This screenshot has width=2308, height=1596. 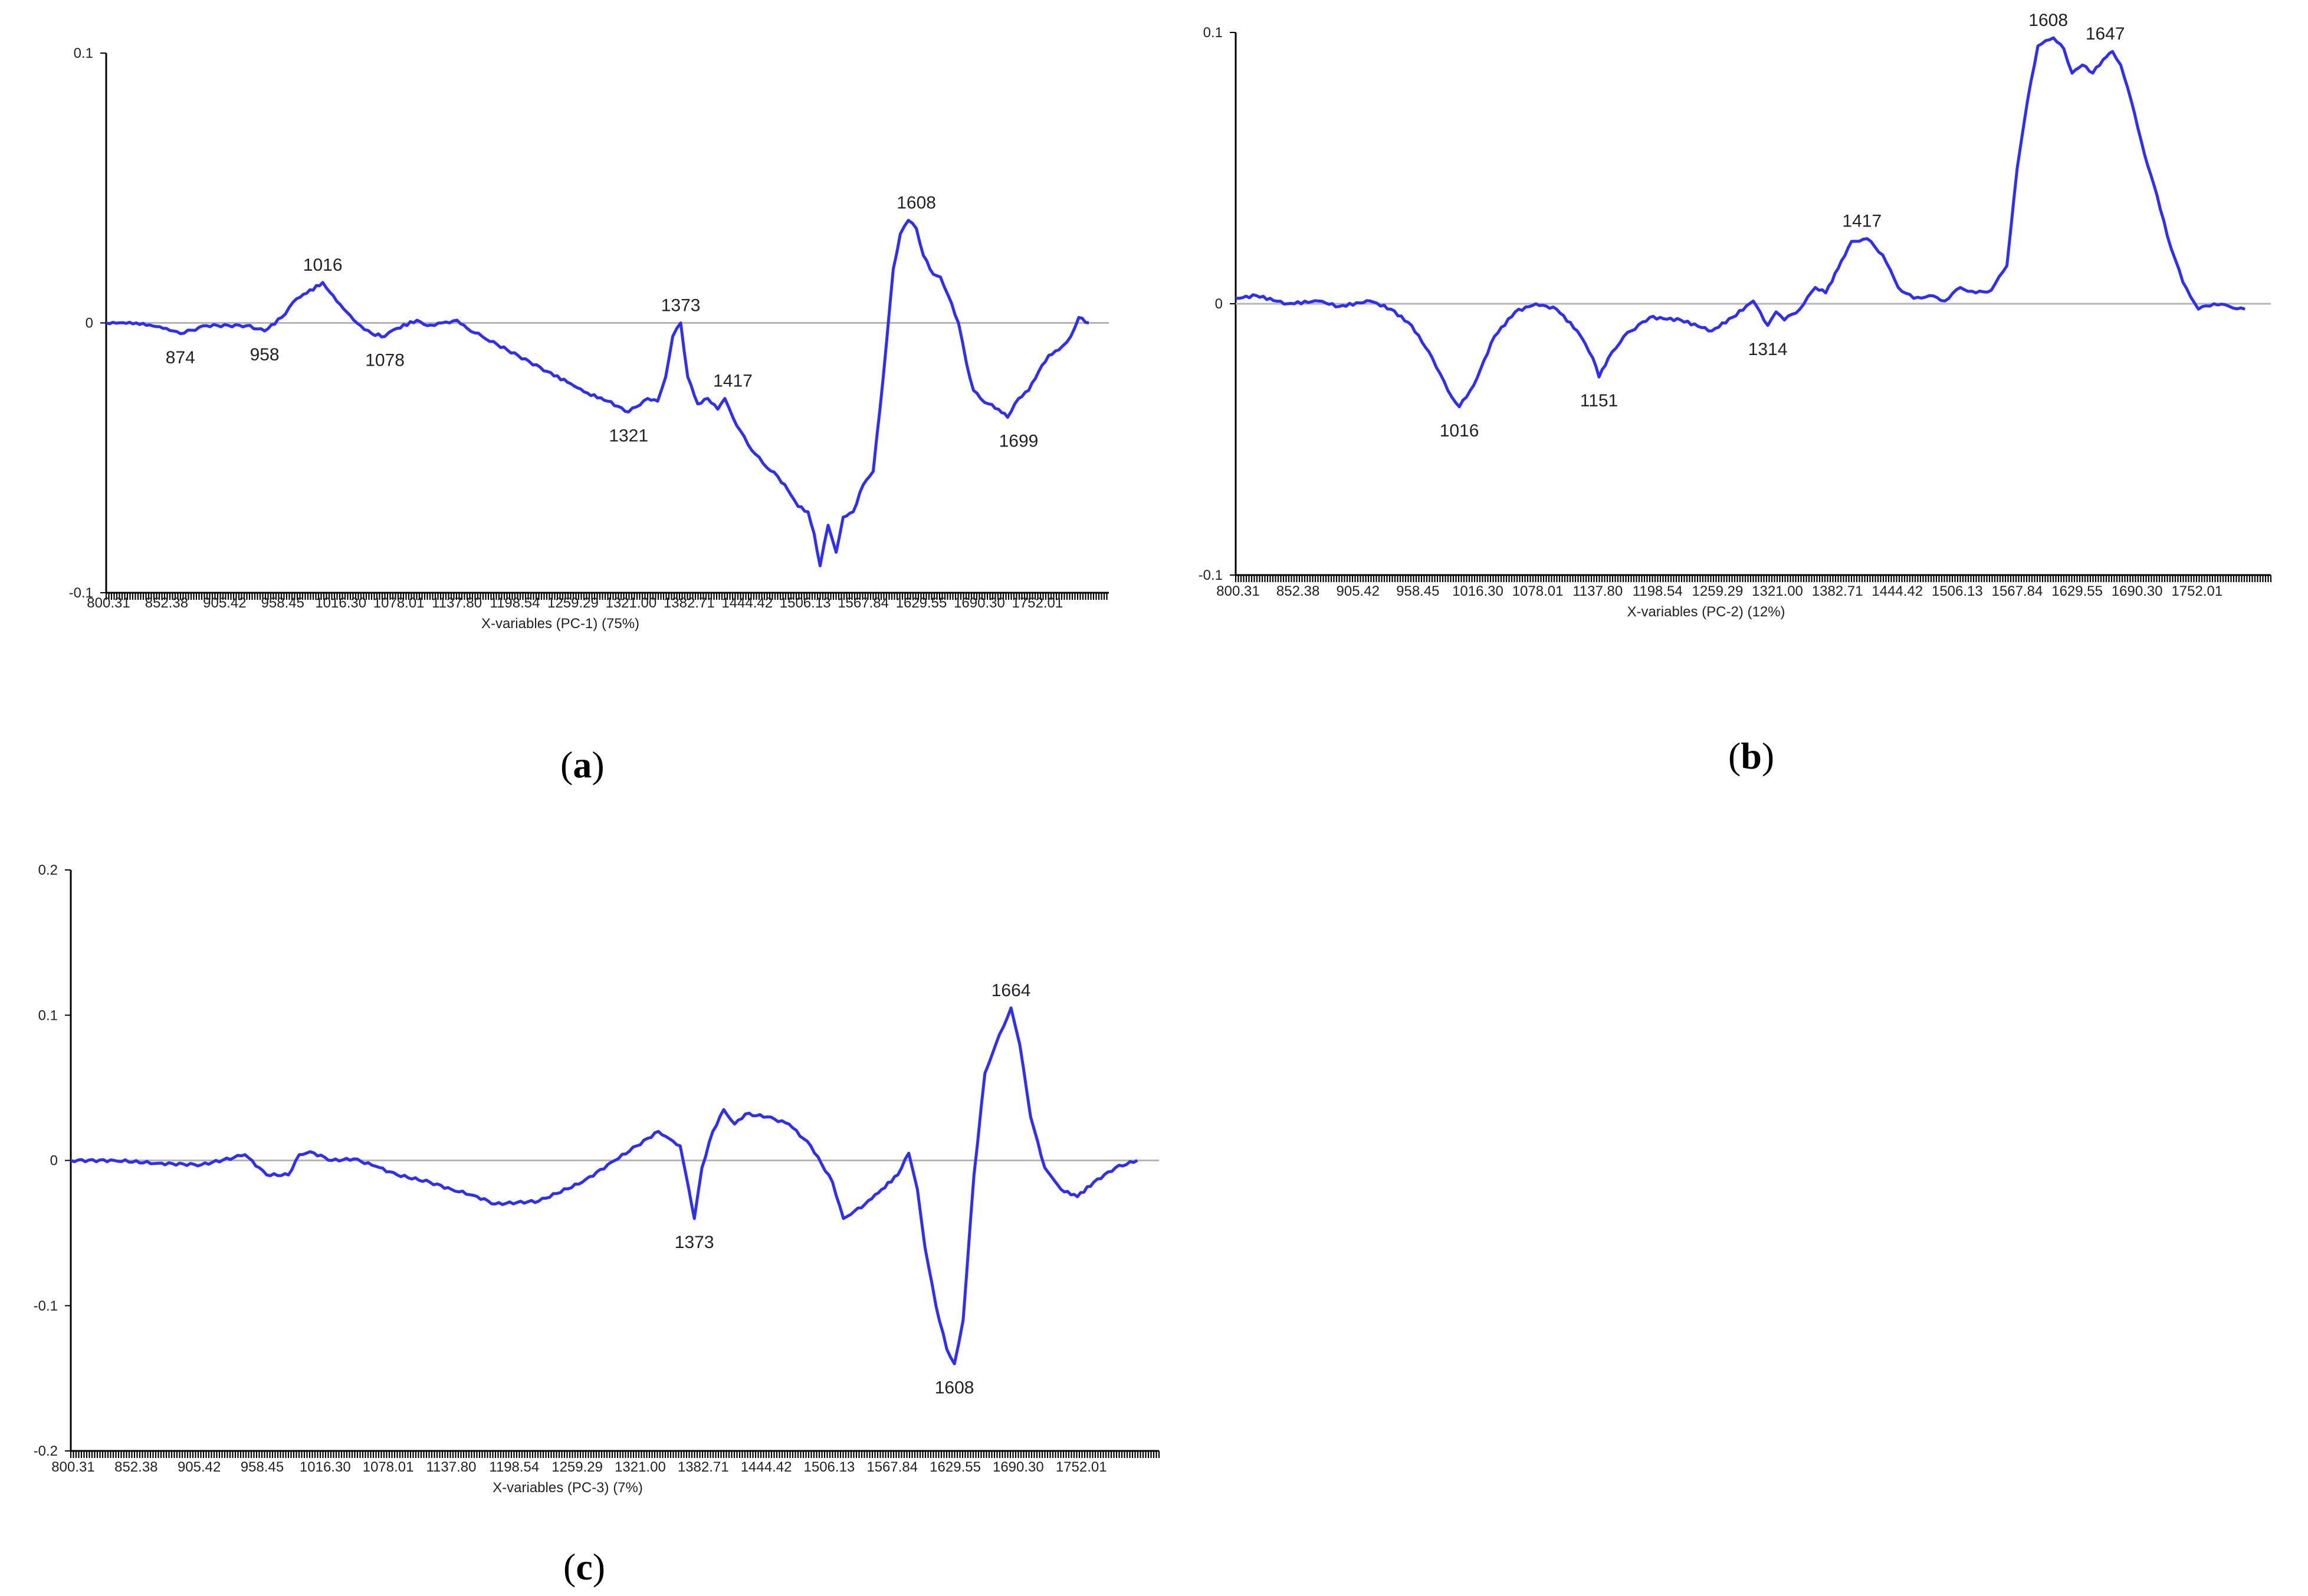 I want to click on y-tick-label: 0.2, so click(x=48, y=870).